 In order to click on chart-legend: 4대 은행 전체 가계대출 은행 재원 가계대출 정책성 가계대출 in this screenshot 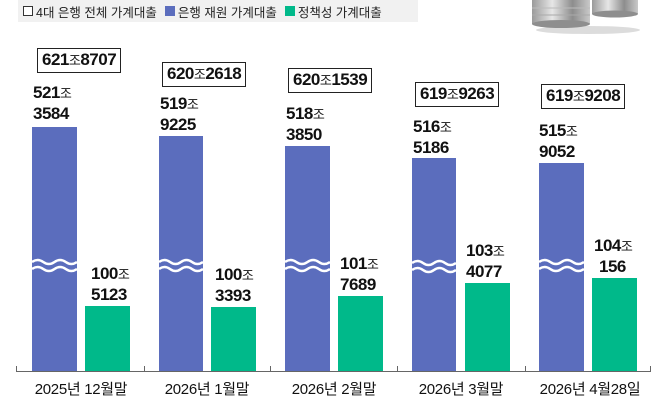, I will do `click(218, 11)`.